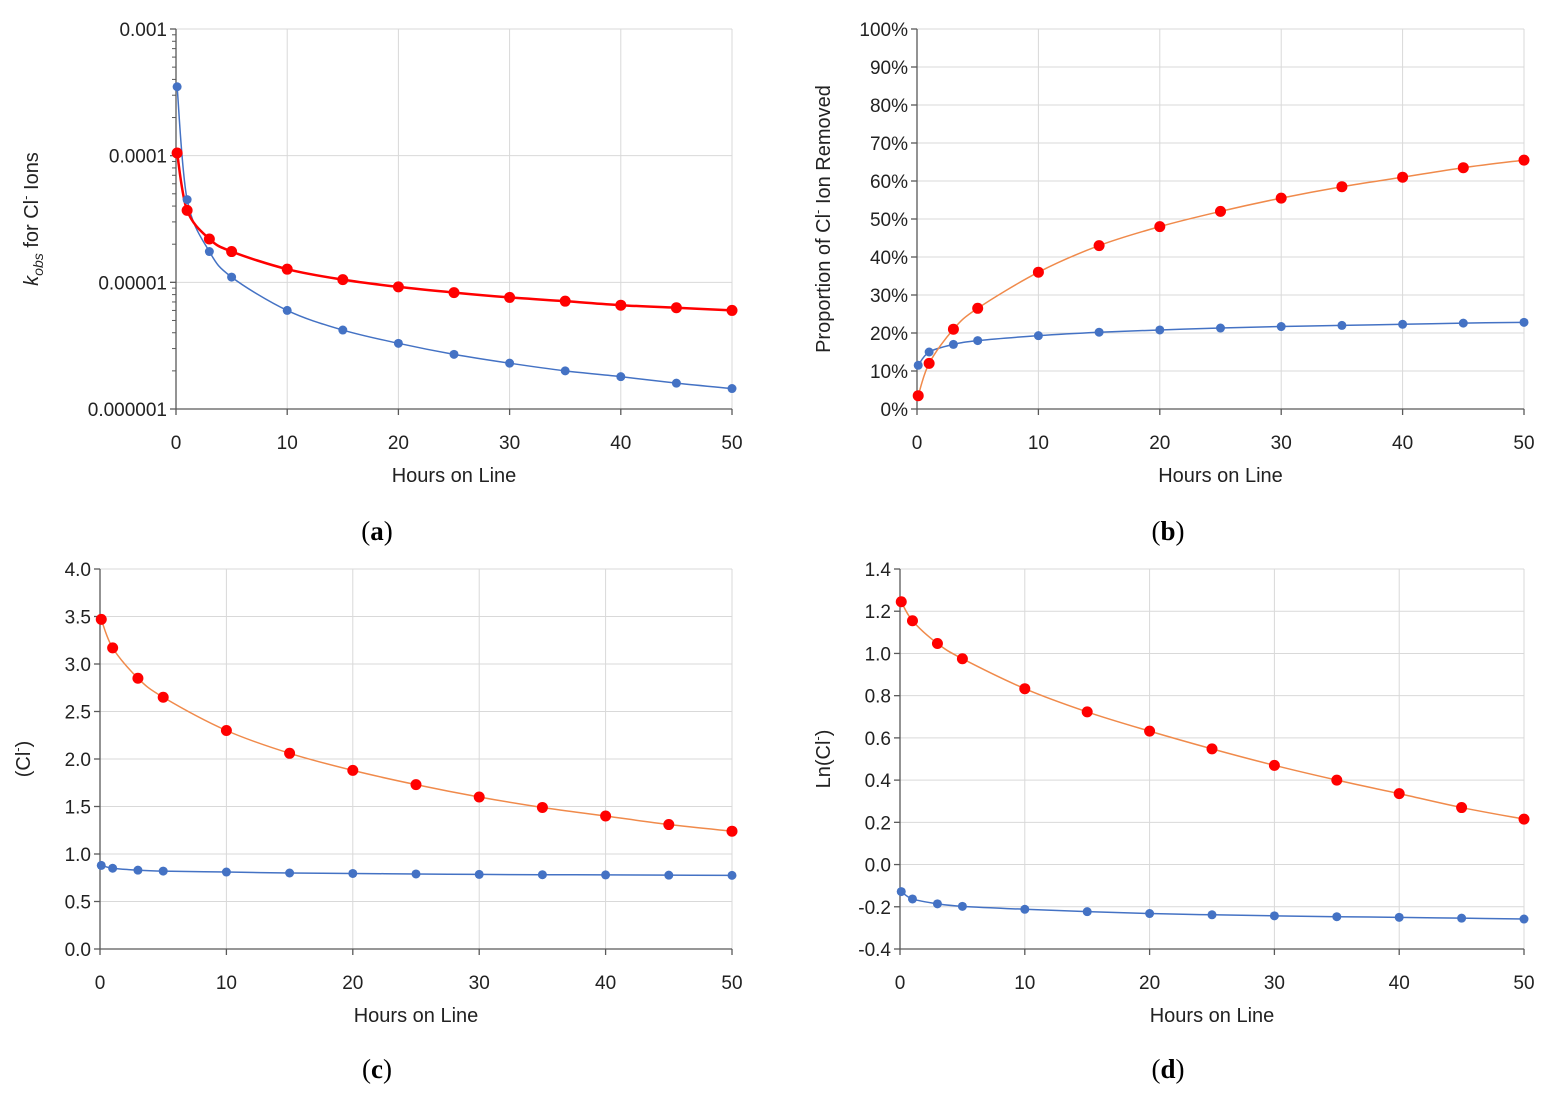  Describe the element at coordinates (889, 258) in the screenshot. I see `chart-b-y-tick-label: 40%` at that location.